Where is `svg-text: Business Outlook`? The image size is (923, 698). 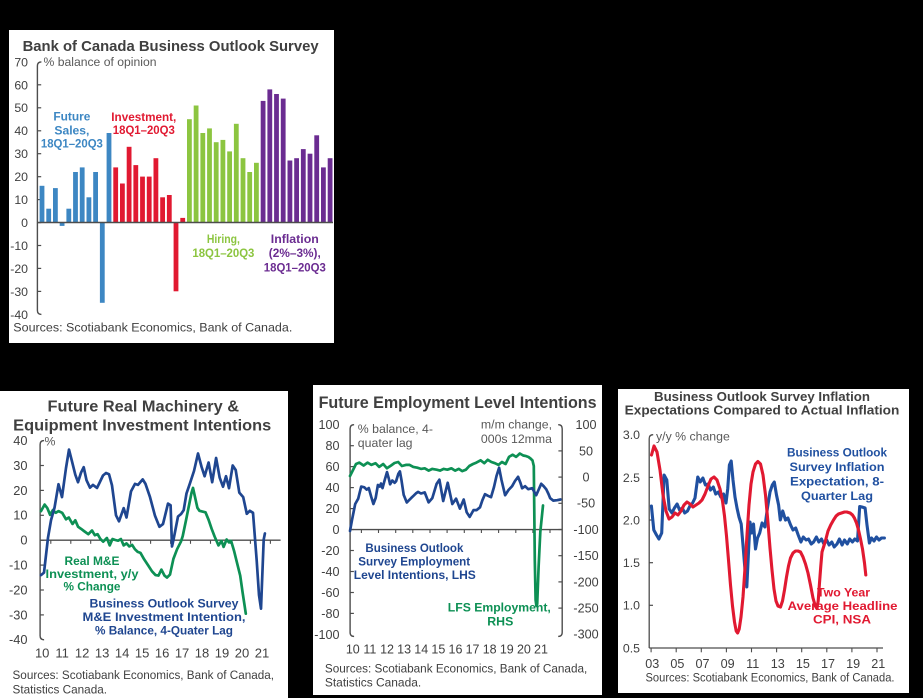
svg-text: Business Outlook is located at coordinates (837, 453).